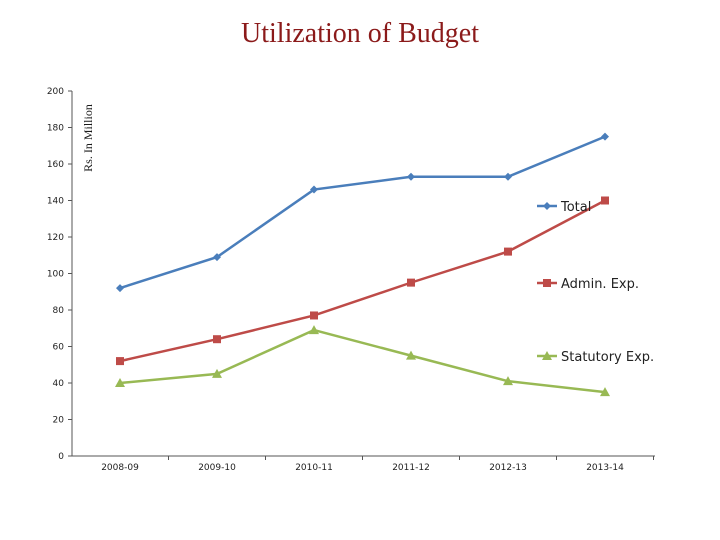 This screenshot has width=720, height=540. What do you see at coordinates (508, 468) in the screenshot?
I see `x-tick-label: 2012-13` at bounding box center [508, 468].